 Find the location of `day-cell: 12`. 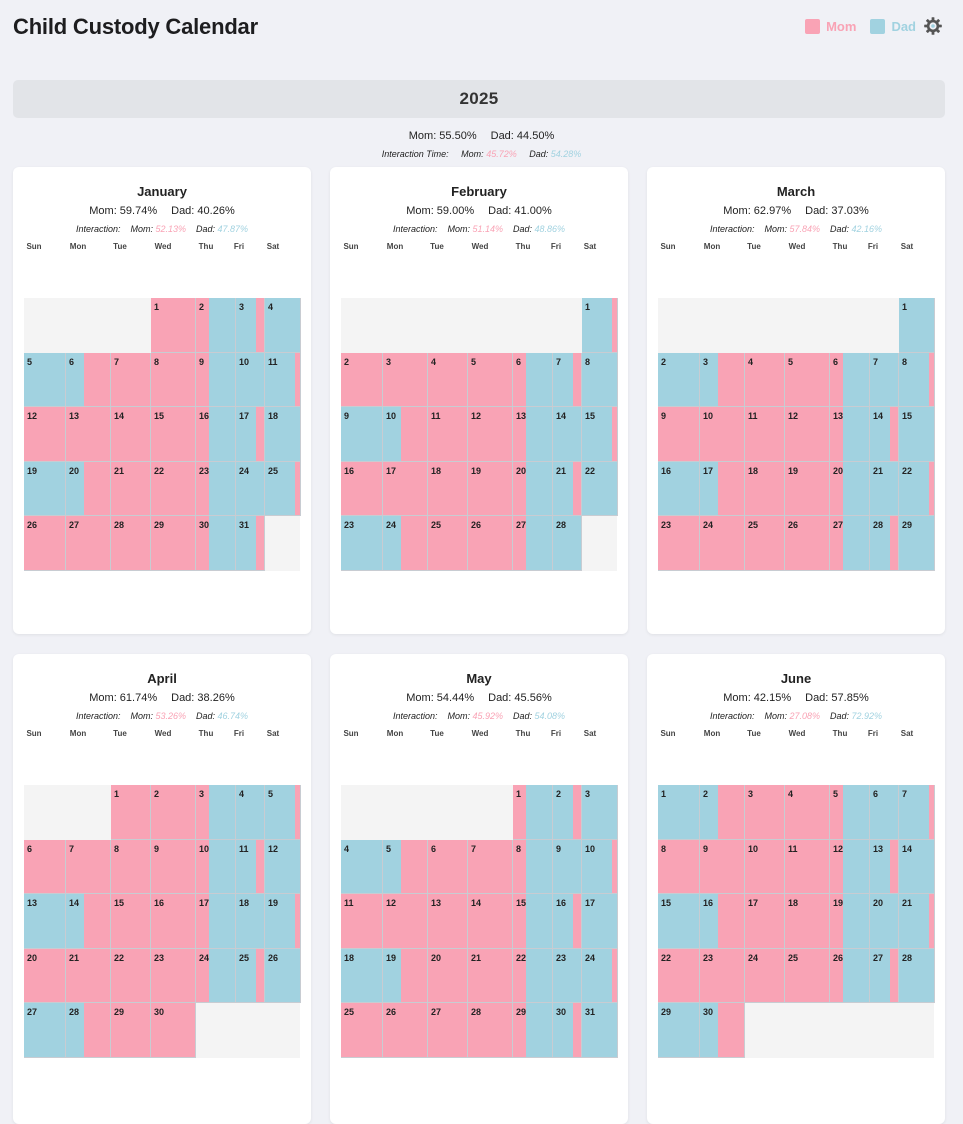

day-cell: 12 is located at coordinates (490, 434).